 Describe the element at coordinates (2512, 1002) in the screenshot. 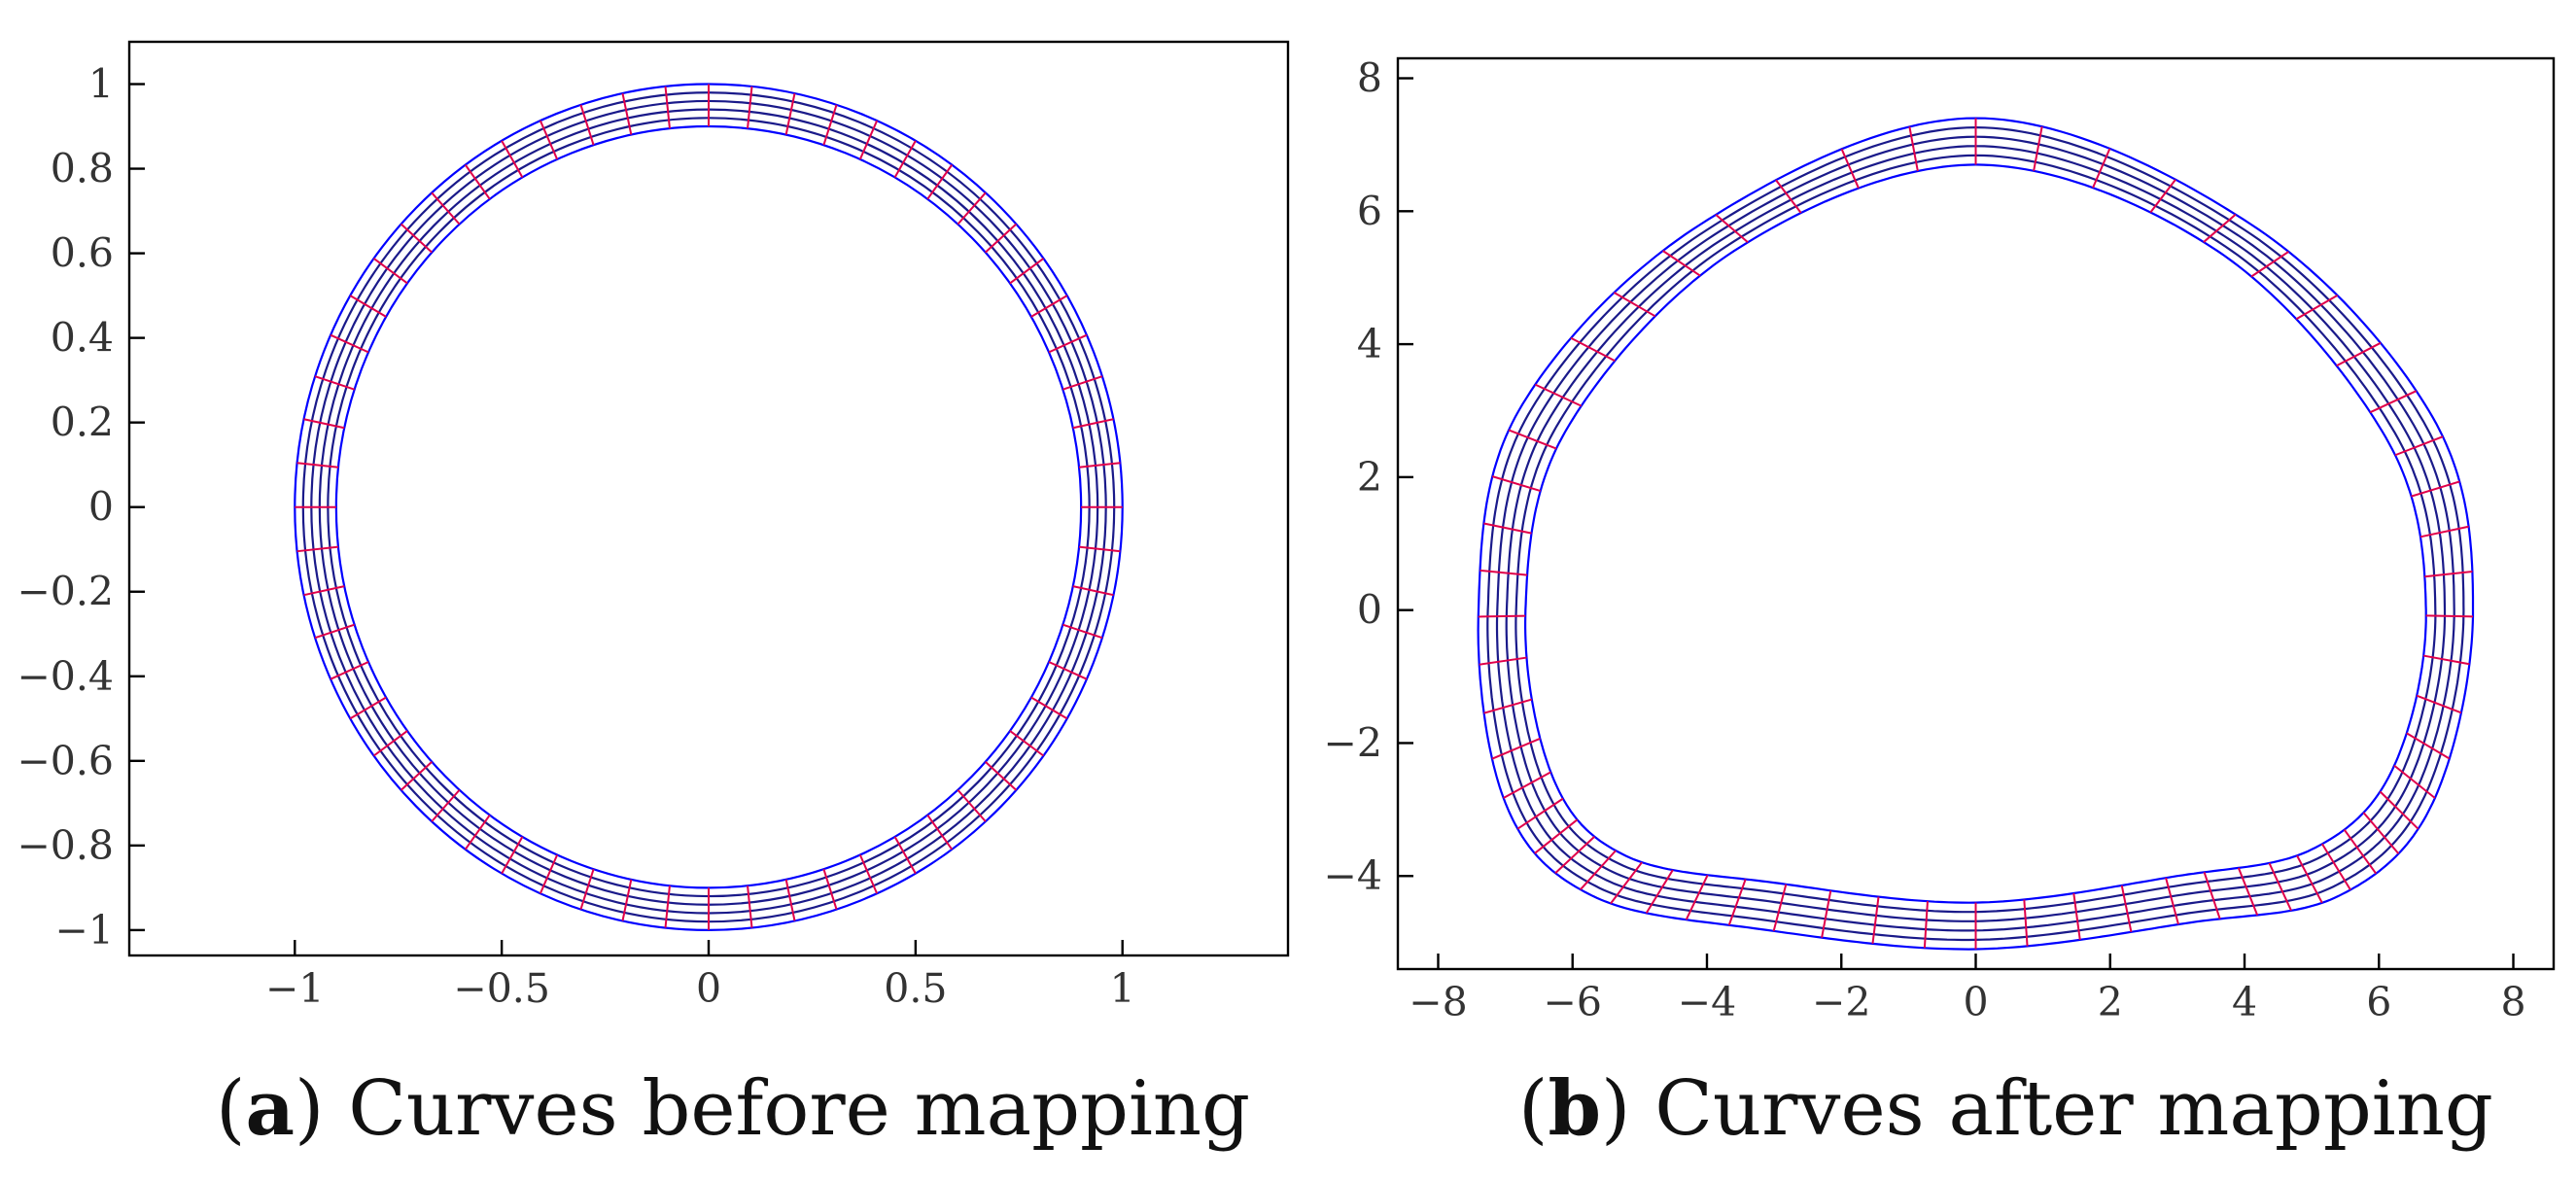

I see `panel-b-x-tick-label: 8` at that location.